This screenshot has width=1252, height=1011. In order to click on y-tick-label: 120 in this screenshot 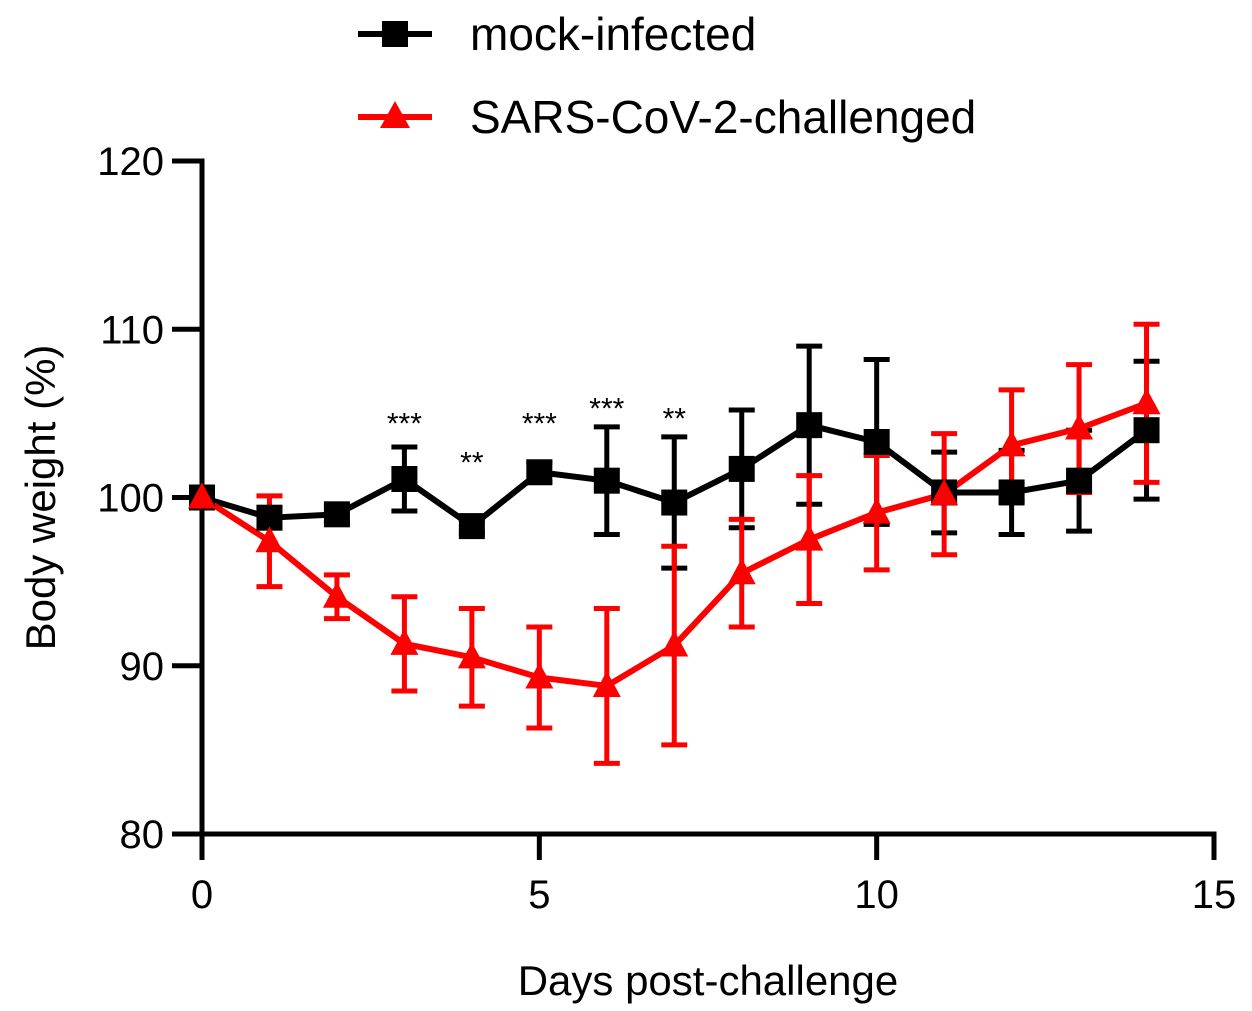, I will do `click(130, 162)`.